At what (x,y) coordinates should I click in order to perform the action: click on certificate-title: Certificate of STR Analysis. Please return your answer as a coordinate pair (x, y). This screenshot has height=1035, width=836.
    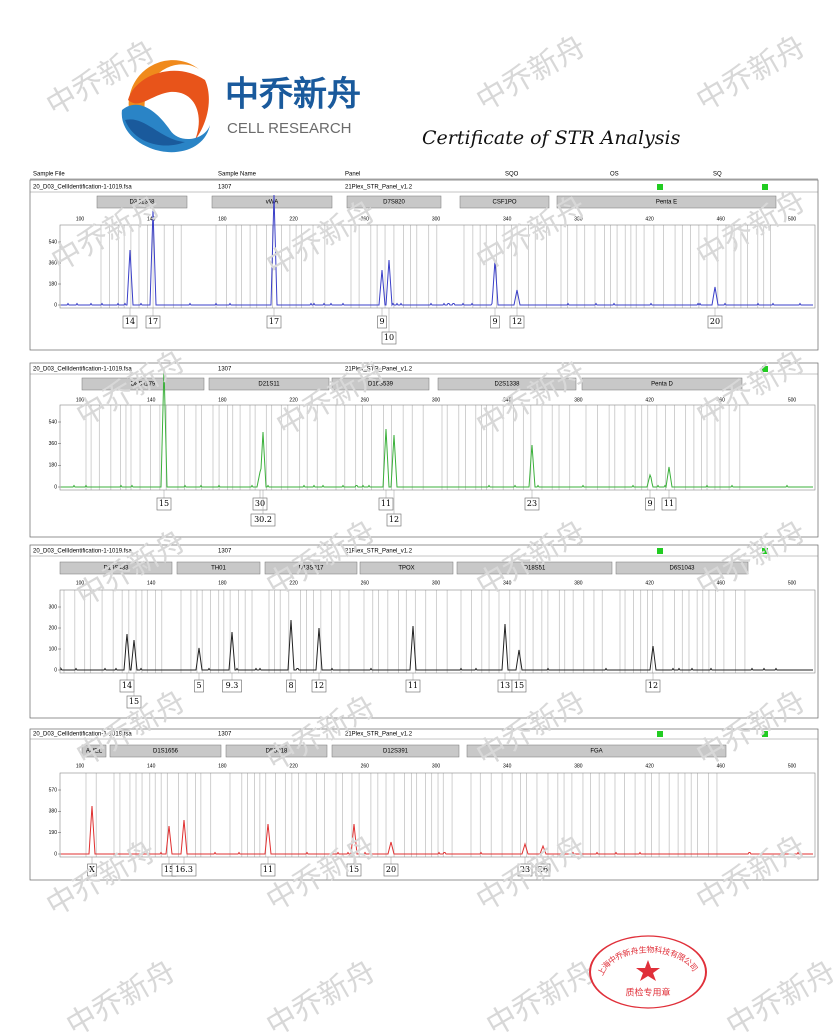
    Looking at the image, I should click on (551, 138).